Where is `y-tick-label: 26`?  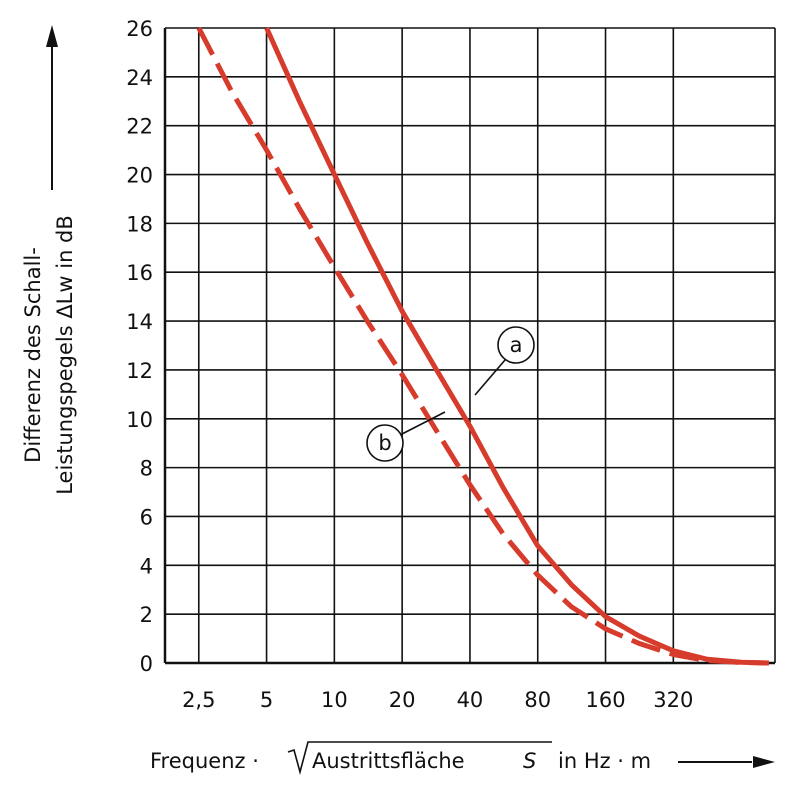
y-tick-label: 26 is located at coordinates (139, 29).